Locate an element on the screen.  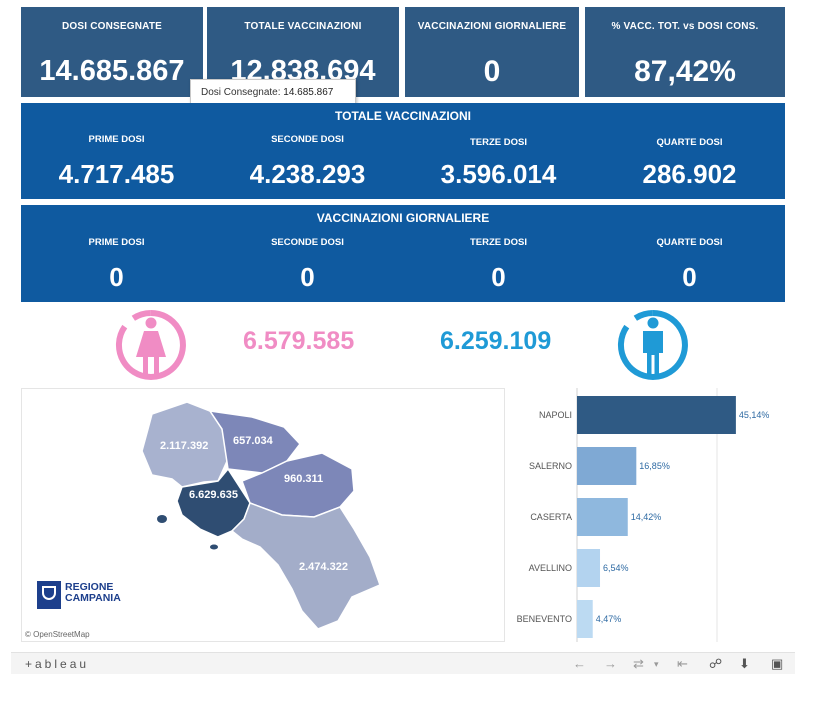
map-label-napoli: 6.629.635 is located at coordinates (213, 495).